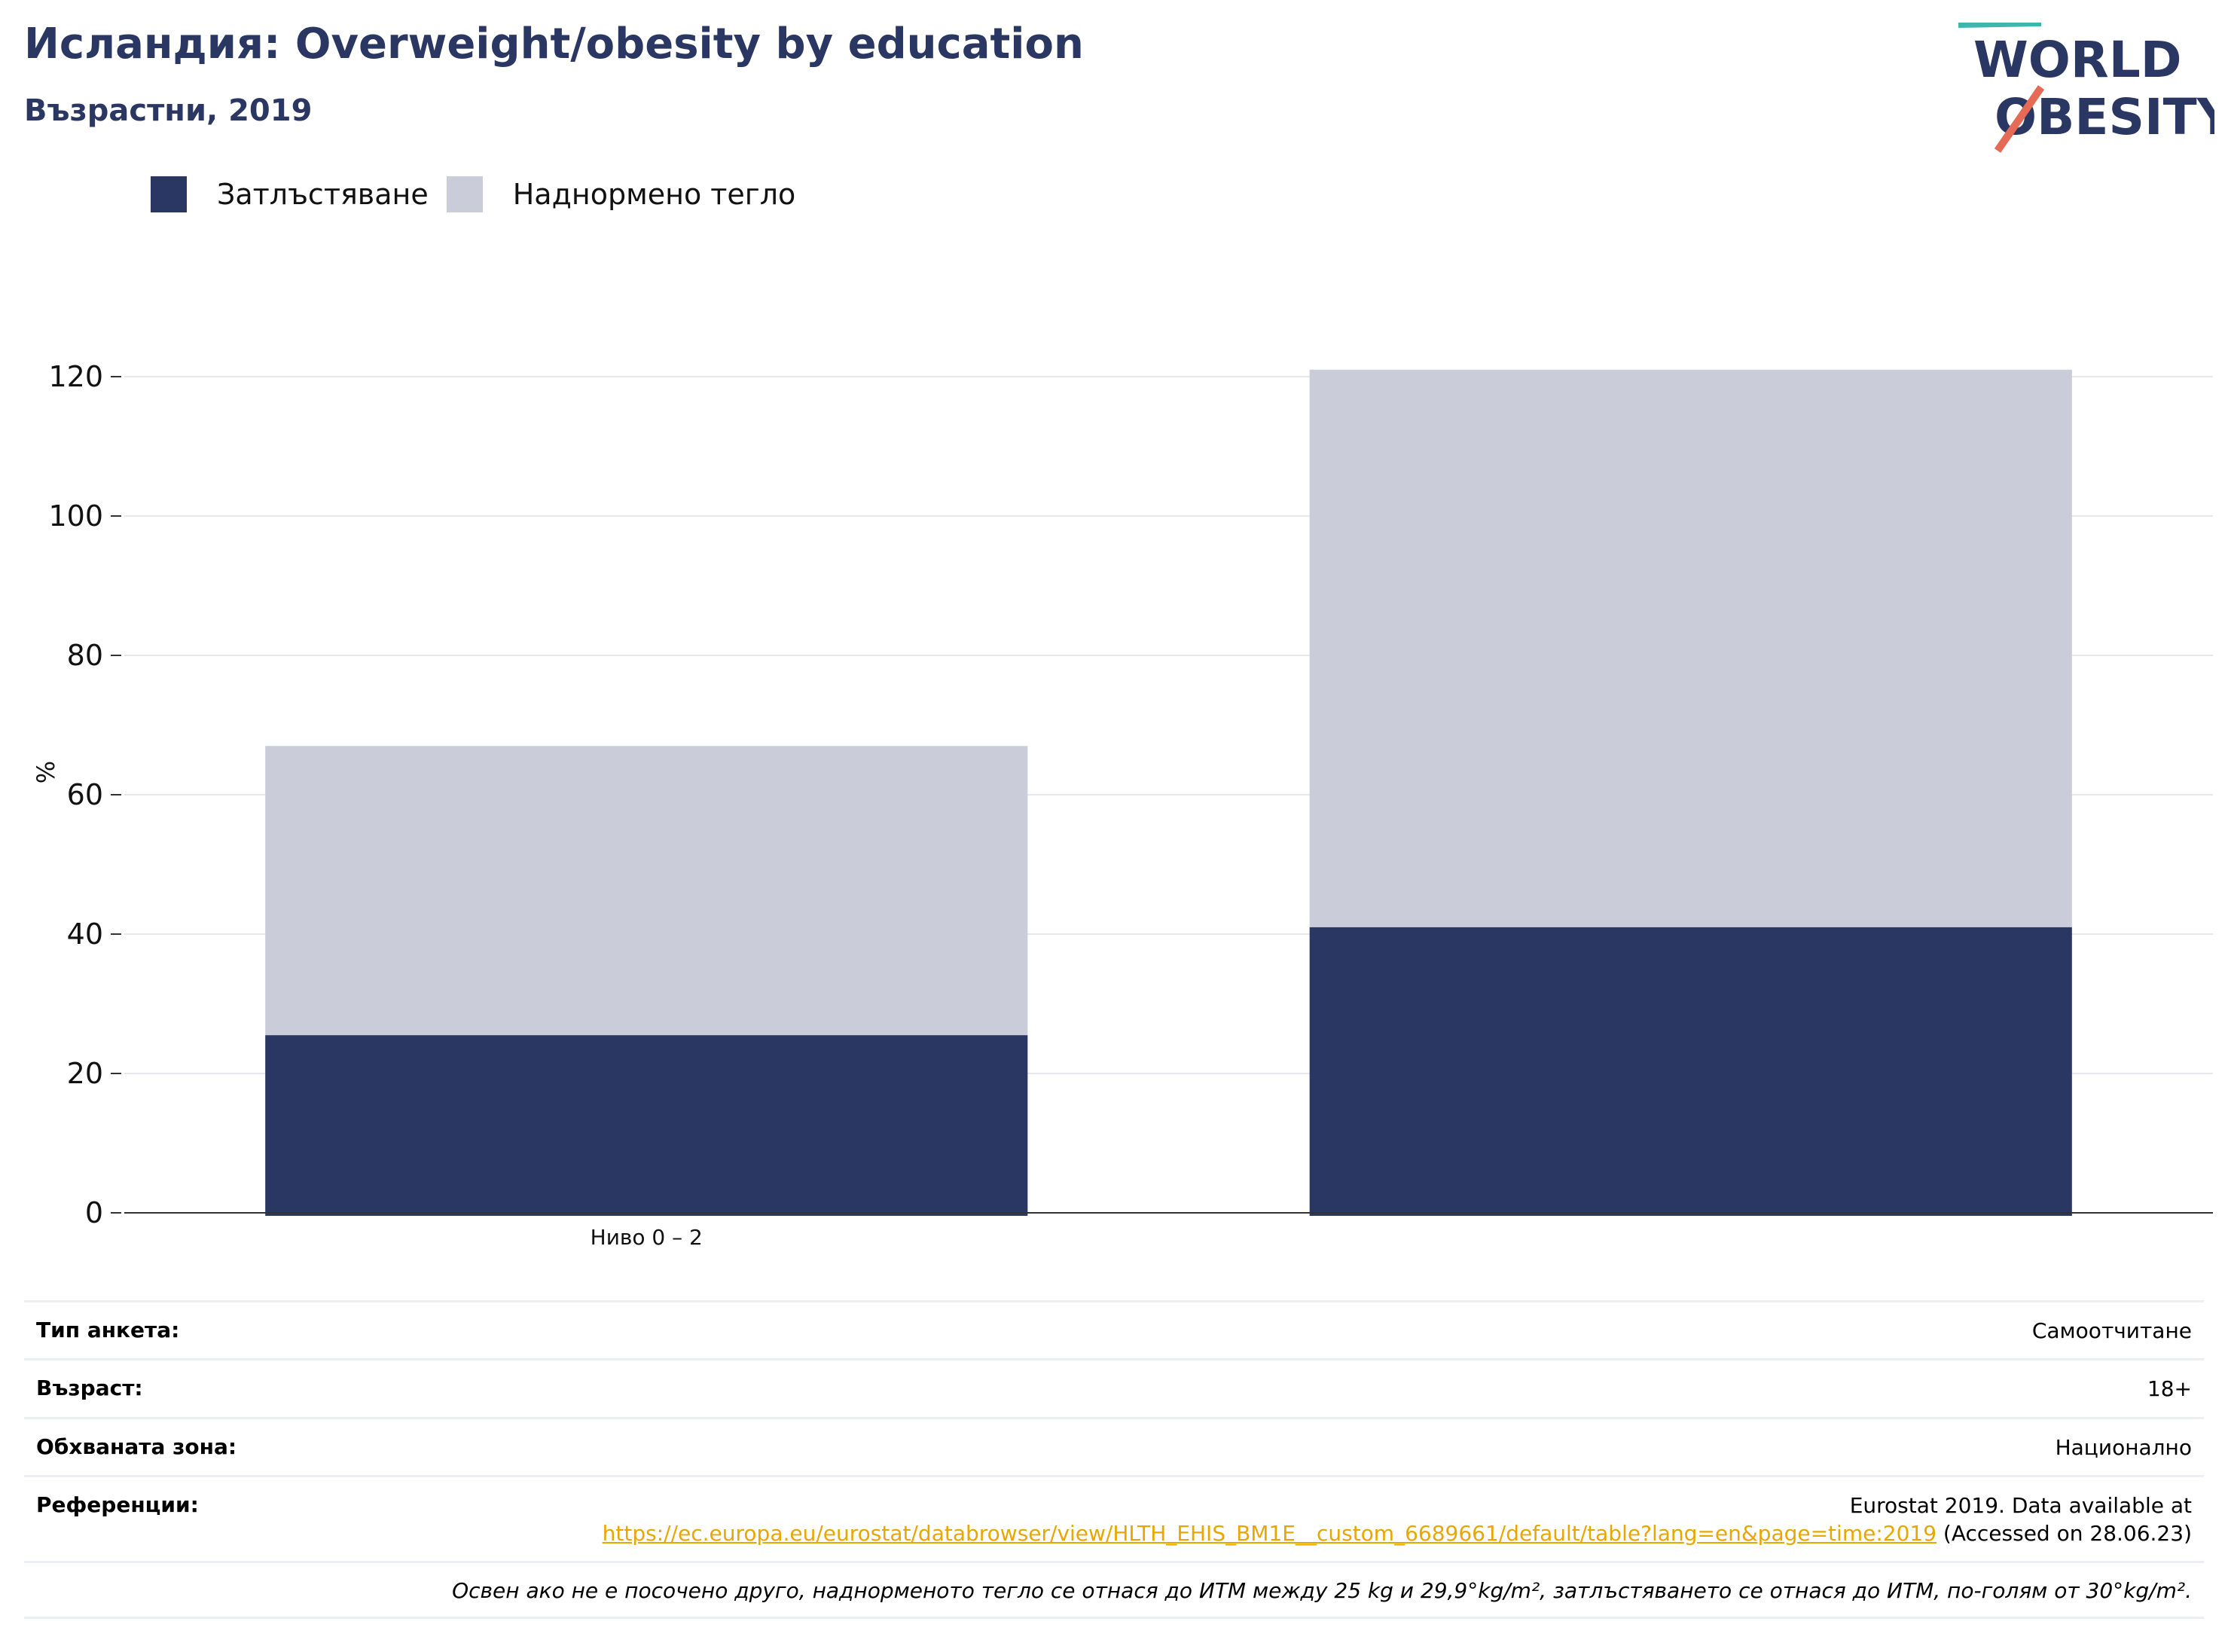 This screenshot has height=1652, width=2228. What do you see at coordinates (85, 655) in the screenshot?
I see `y-tick-label: 80` at bounding box center [85, 655].